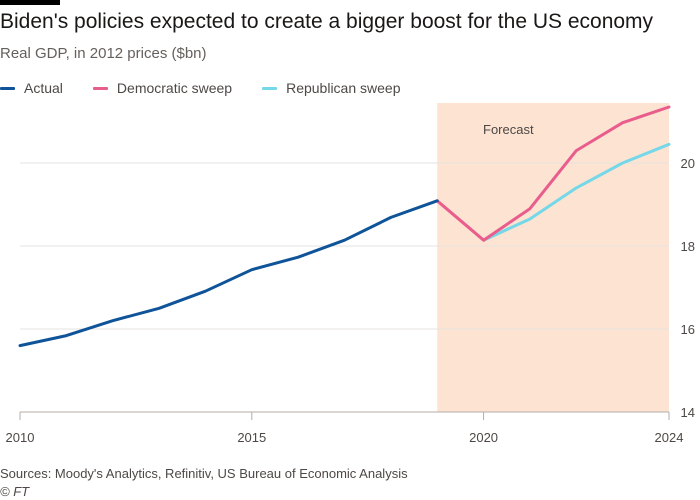 This screenshot has width=700, height=500. I want to click on y-tick-label-14: 14, so click(688, 412).